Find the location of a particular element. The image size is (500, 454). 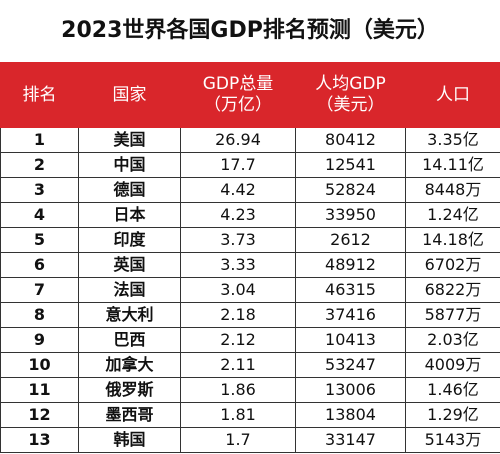

header-row: 排名 国家 GDP总量 （万亿） 人均GDP （美元） 人口 is located at coordinates (250, 95).